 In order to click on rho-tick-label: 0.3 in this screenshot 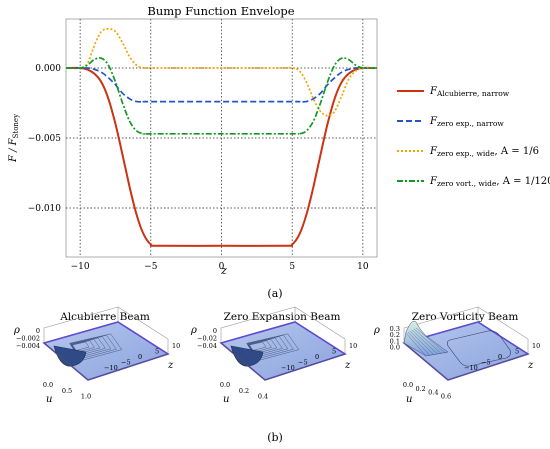, I will do `click(395, 329)`.